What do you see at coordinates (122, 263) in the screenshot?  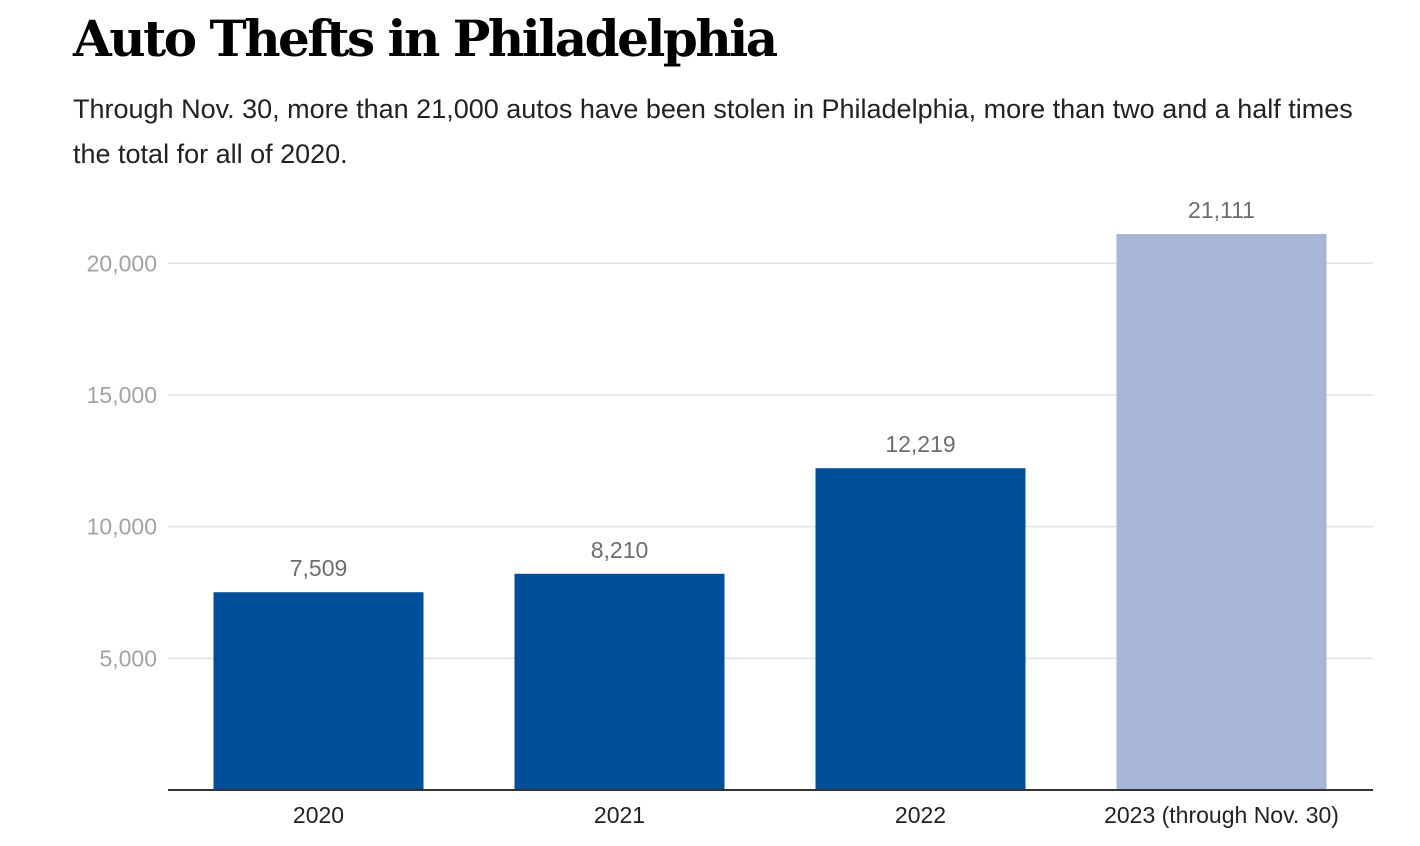 I see `y-tick-label: 20,000` at bounding box center [122, 263].